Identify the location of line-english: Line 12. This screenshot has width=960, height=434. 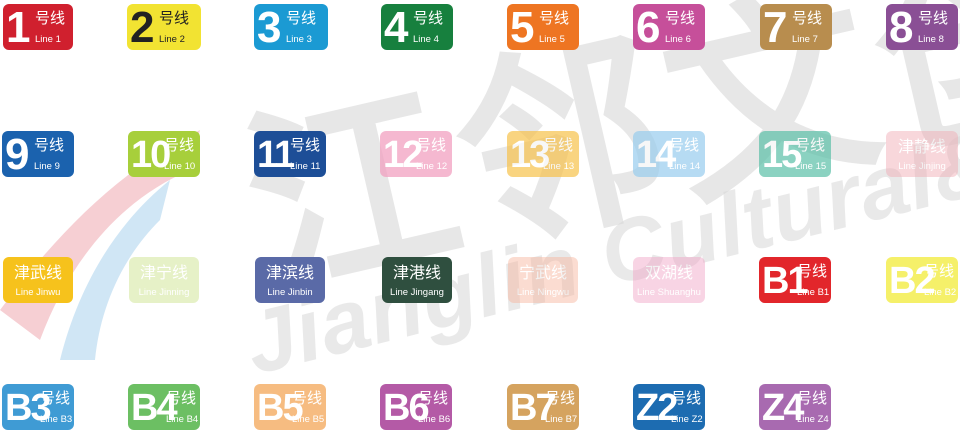
(432, 166).